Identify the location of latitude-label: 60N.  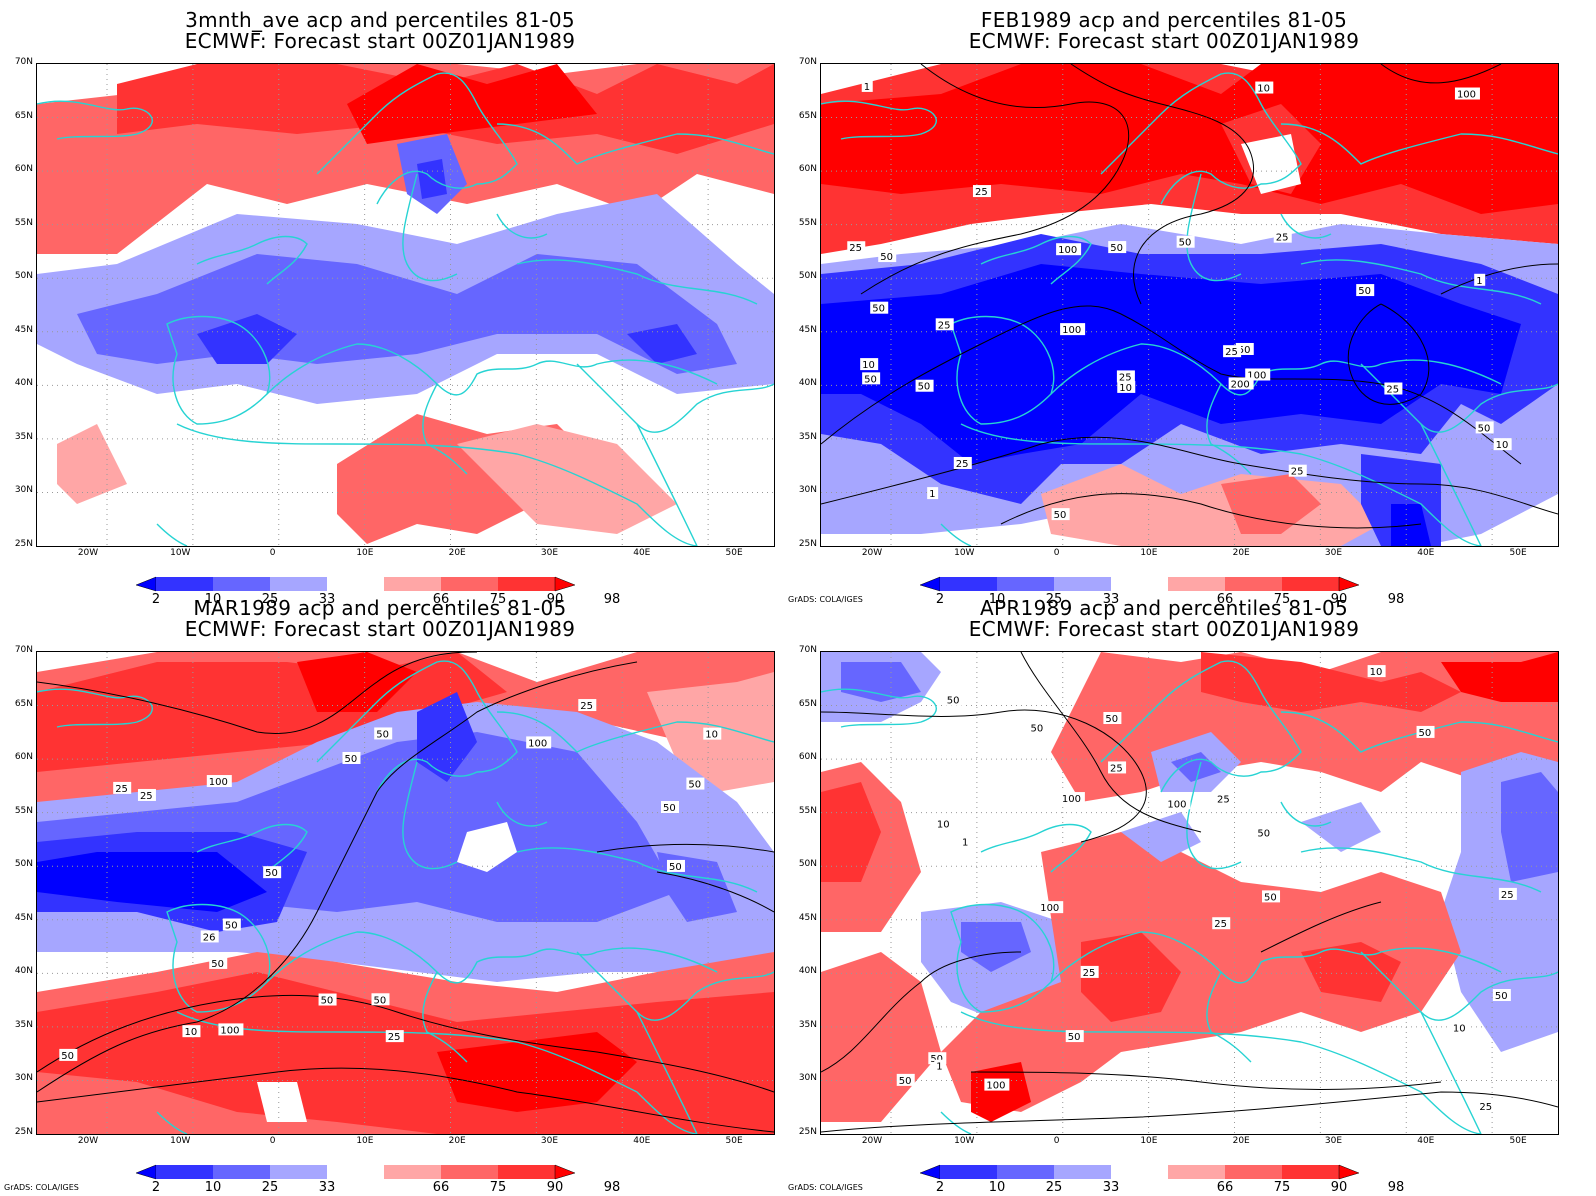
(807, 169).